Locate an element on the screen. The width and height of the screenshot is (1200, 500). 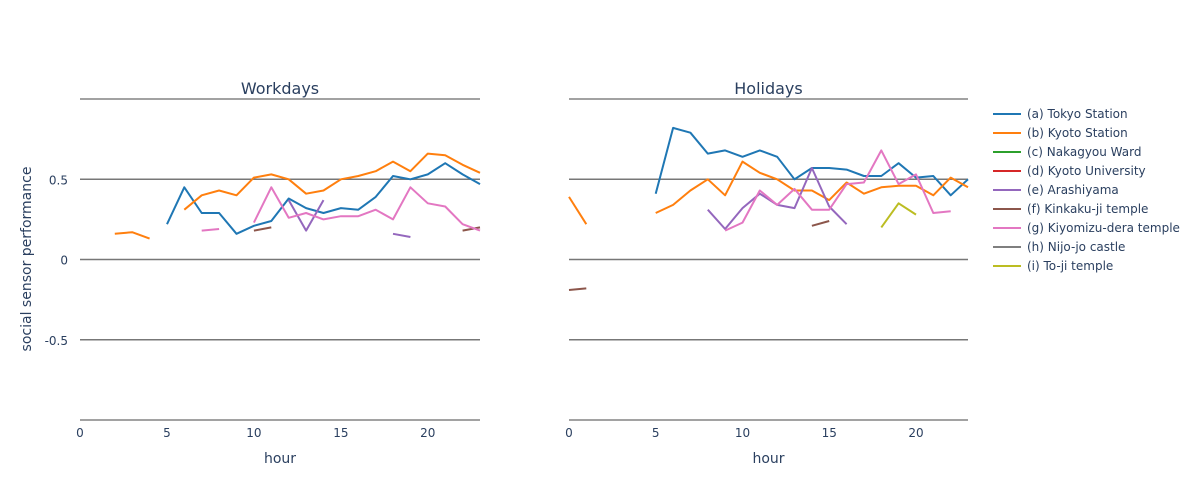
legend-item: (i) To-ji temple is located at coordinates (1053, 266).